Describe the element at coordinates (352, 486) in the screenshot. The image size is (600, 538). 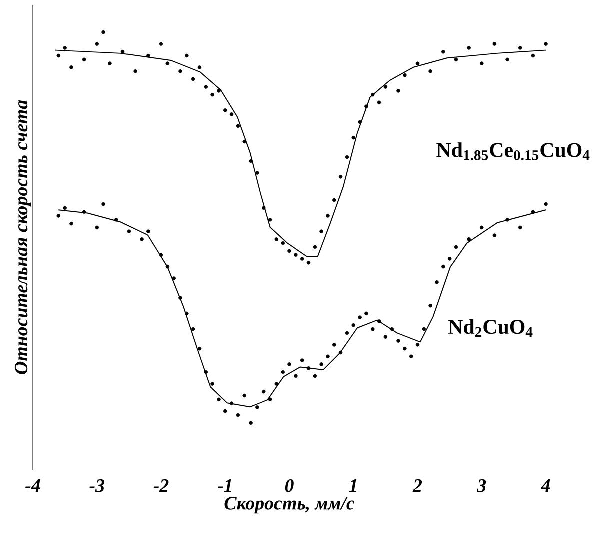
I see `x-tick-label: 1` at that location.